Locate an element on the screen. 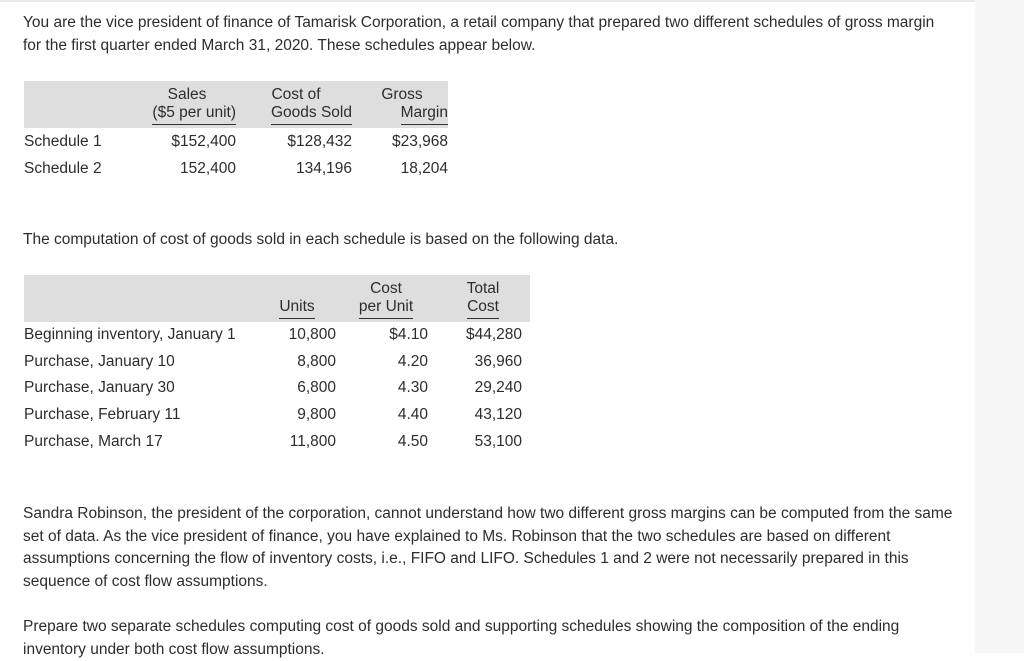  units-value: 9,800 is located at coordinates (316, 415).